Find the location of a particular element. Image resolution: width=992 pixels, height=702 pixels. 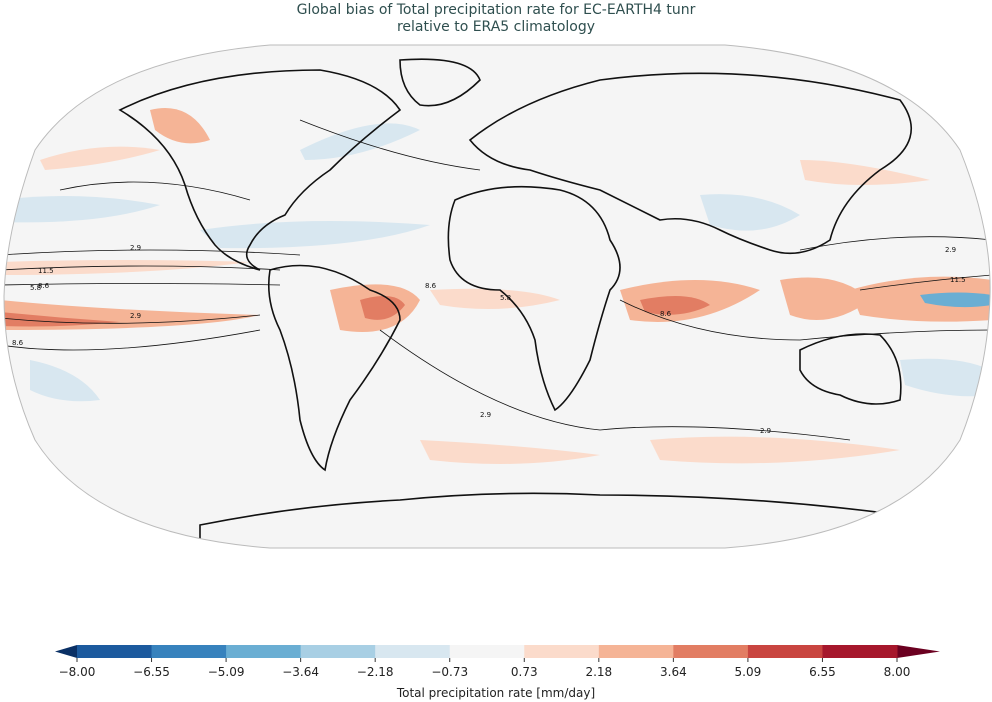

colorbar-tick-label: 8.00 is located at coordinates (897, 672).